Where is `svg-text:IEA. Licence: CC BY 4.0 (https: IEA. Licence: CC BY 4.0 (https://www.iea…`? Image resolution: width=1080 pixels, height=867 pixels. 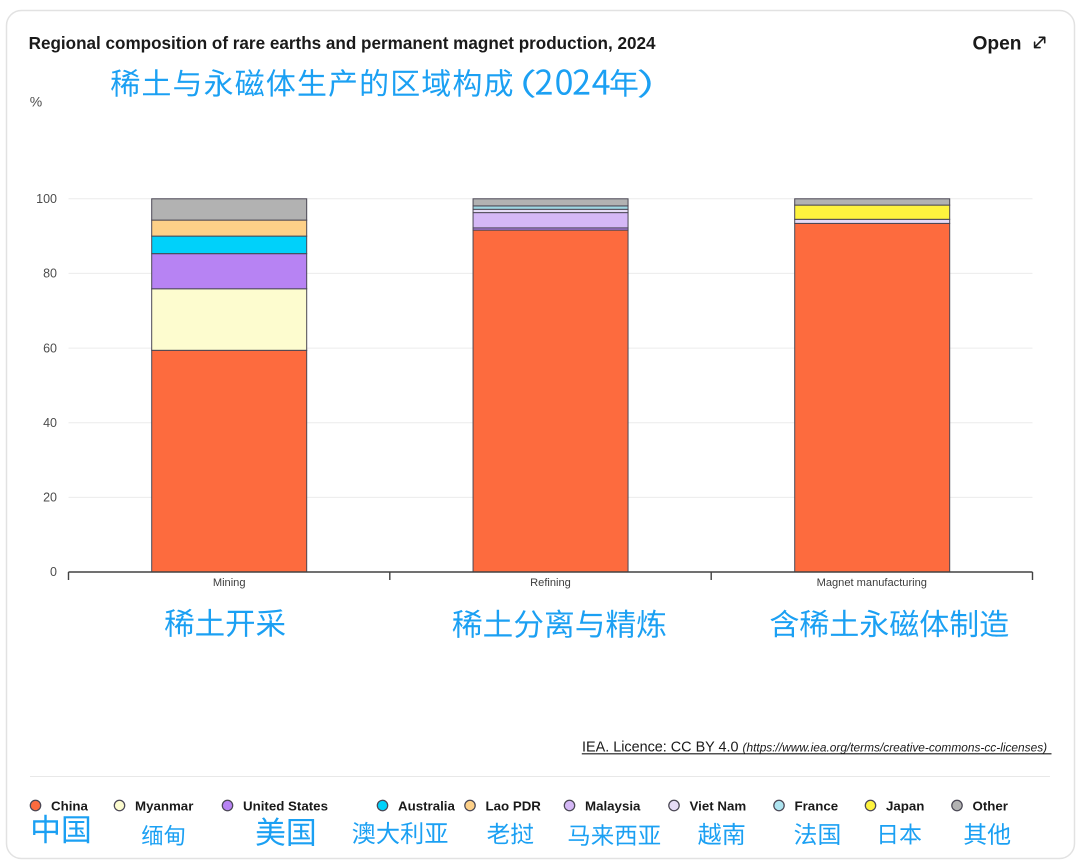
svg-text:IEA. Licence: CC BY 4.0 (https: IEA. Licence: CC BY 4.0 (https://www.iea… is located at coordinates (814, 748).